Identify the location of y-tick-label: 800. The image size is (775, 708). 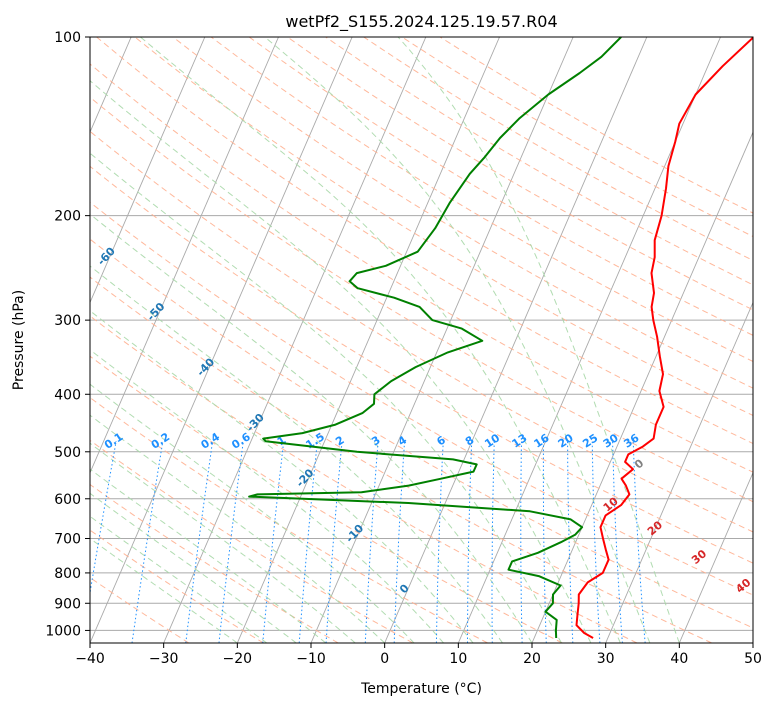
(67, 574).